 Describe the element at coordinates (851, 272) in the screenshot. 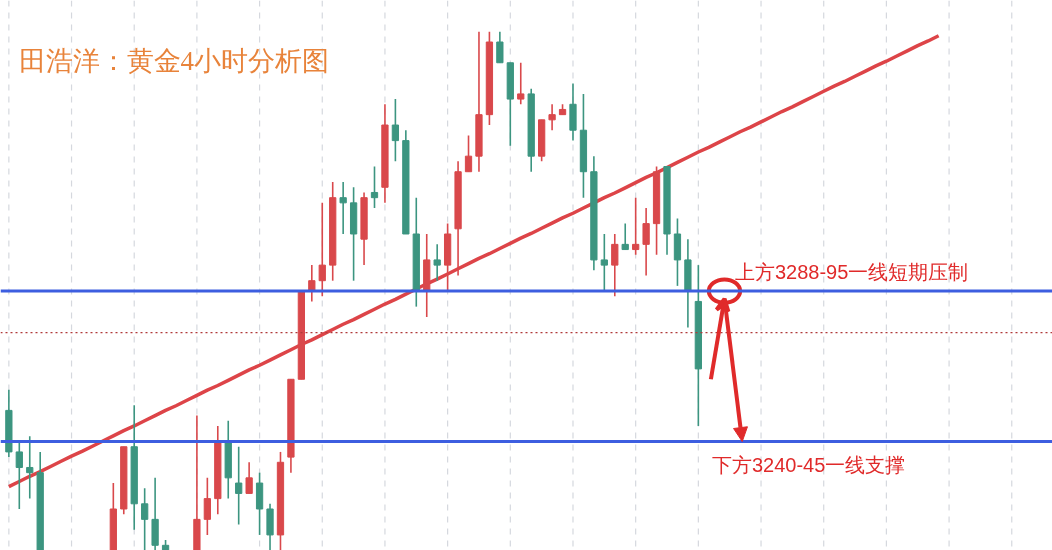

I see `annotation: 上方3288-95一线短期压制` at that location.